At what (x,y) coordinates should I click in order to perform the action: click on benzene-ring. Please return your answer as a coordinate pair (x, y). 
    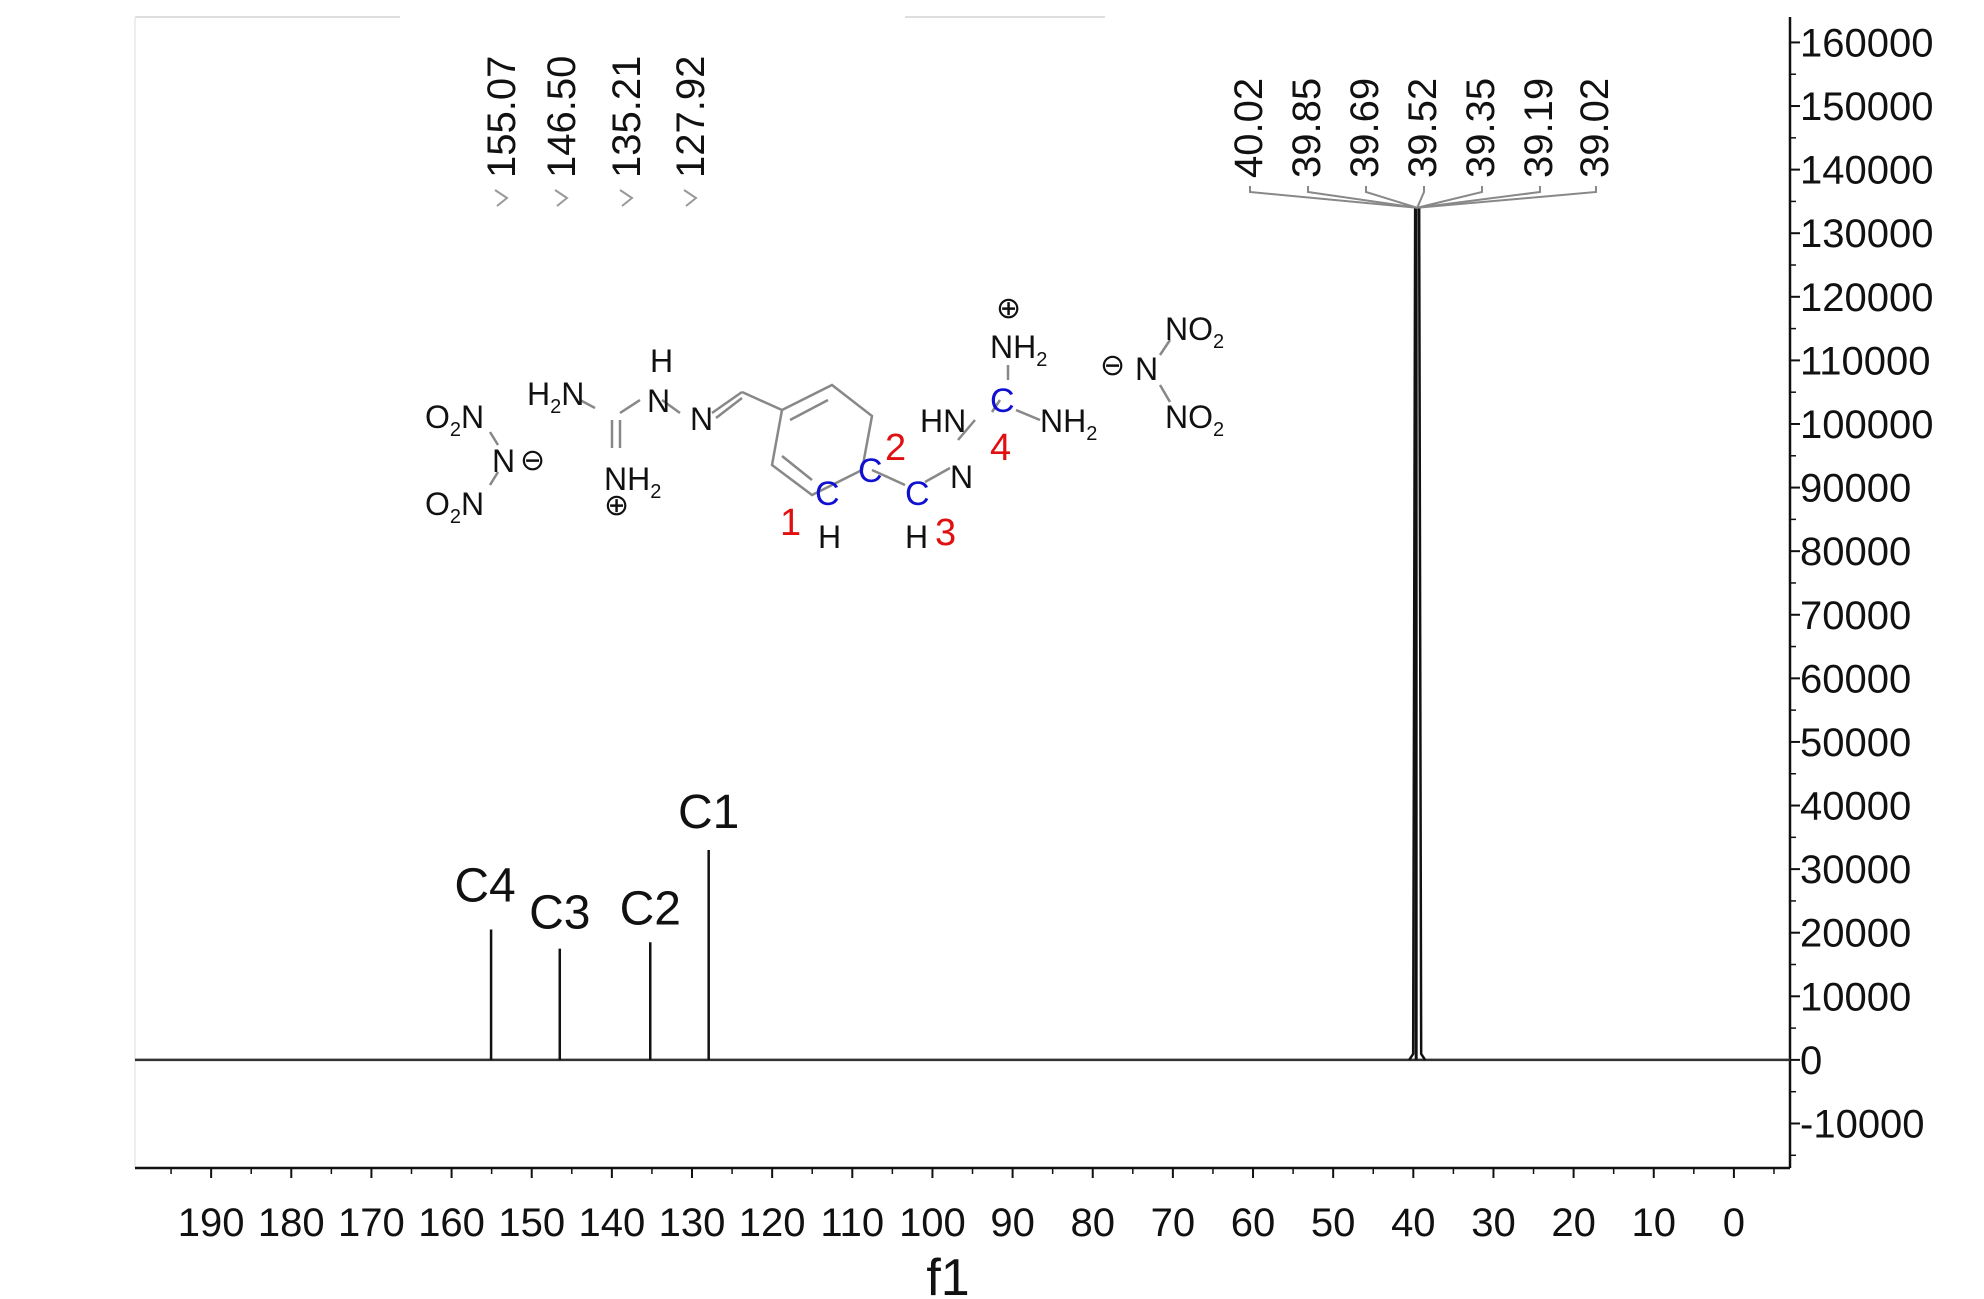
    Looking at the image, I should click on (822, 440).